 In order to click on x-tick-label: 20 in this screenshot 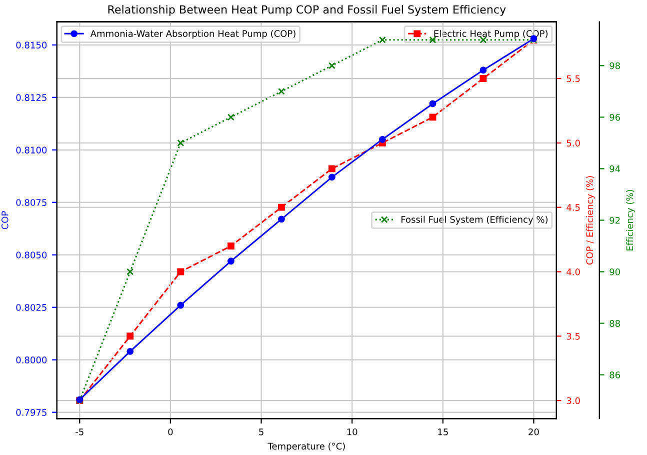, I will do `click(533, 432)`.